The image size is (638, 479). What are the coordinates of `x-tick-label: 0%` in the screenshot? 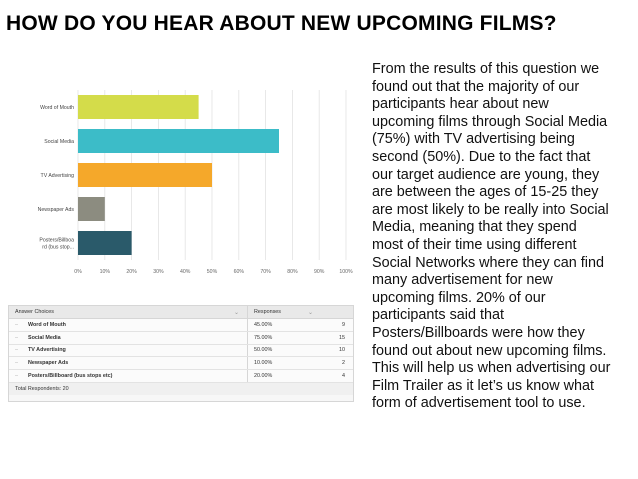 It's located at (78, 272).